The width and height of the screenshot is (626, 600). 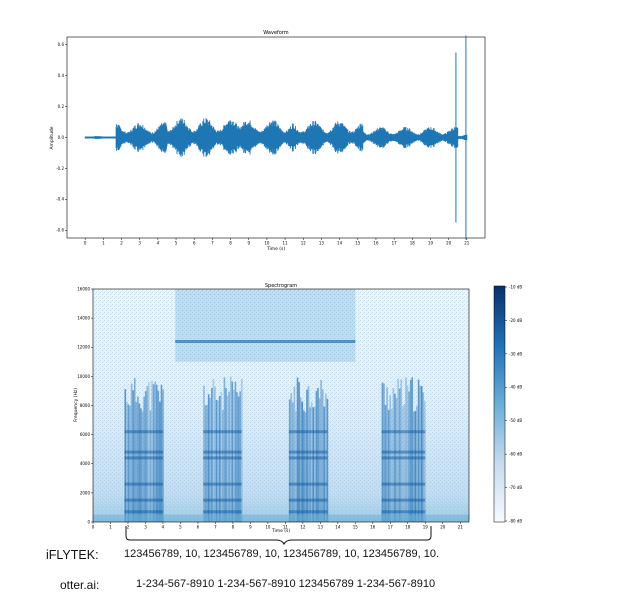 What do you see at coordinates (85, 405) in the screenshot?
I see `spectrogram-y-tick-label: 8000` at bounding box center [85, 405].